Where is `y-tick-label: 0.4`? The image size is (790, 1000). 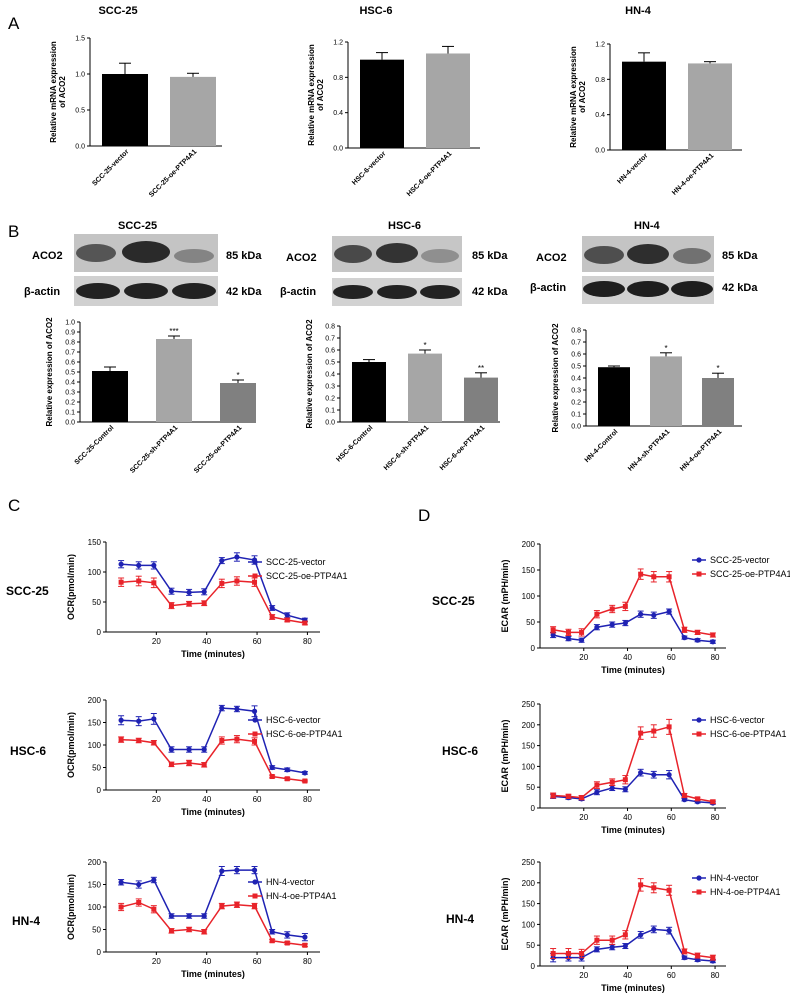
y-tick-label: 0.4 is located at coordinates (600, 115).